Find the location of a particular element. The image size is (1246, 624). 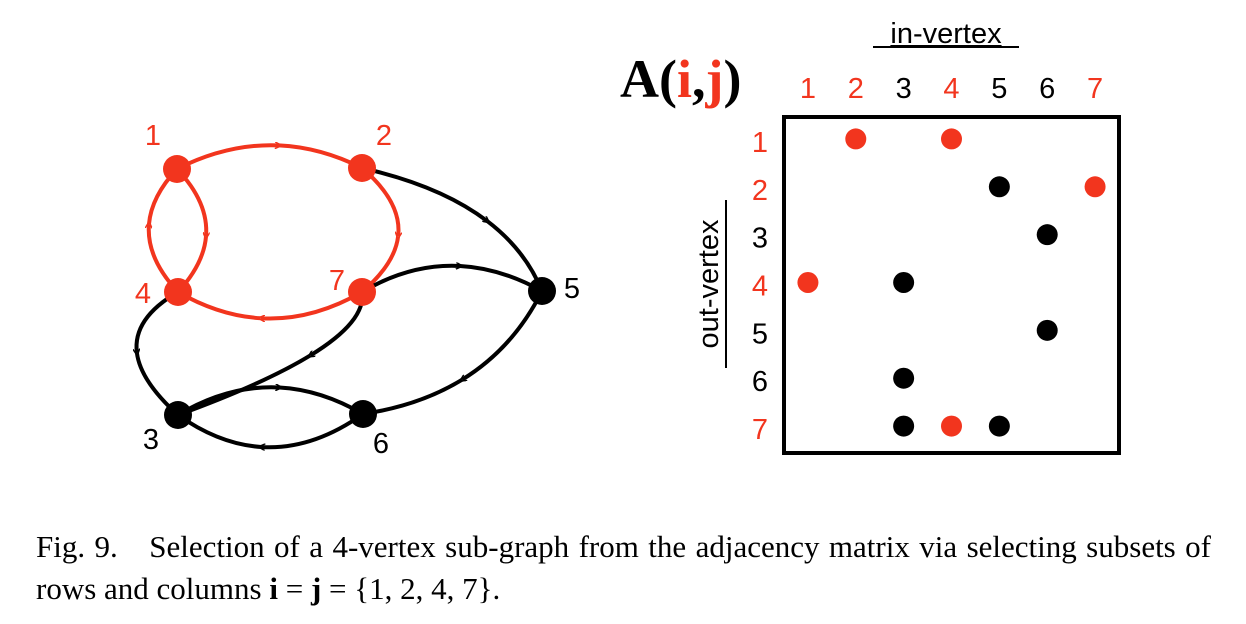

column-label-7: 7 is located at coordinates (1095, 89).